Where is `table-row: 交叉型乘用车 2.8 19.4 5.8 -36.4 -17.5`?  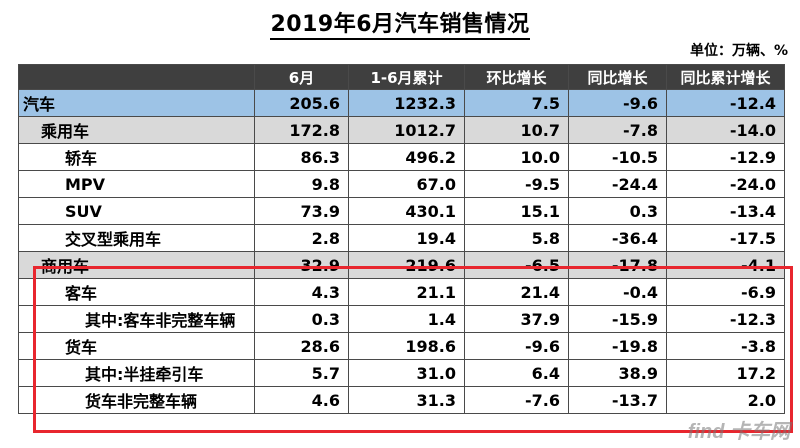 table-row: 交叉型乘用车 2.8 19.4 5.8 -36.4 -17.5 is located at coordinates (401, 238).